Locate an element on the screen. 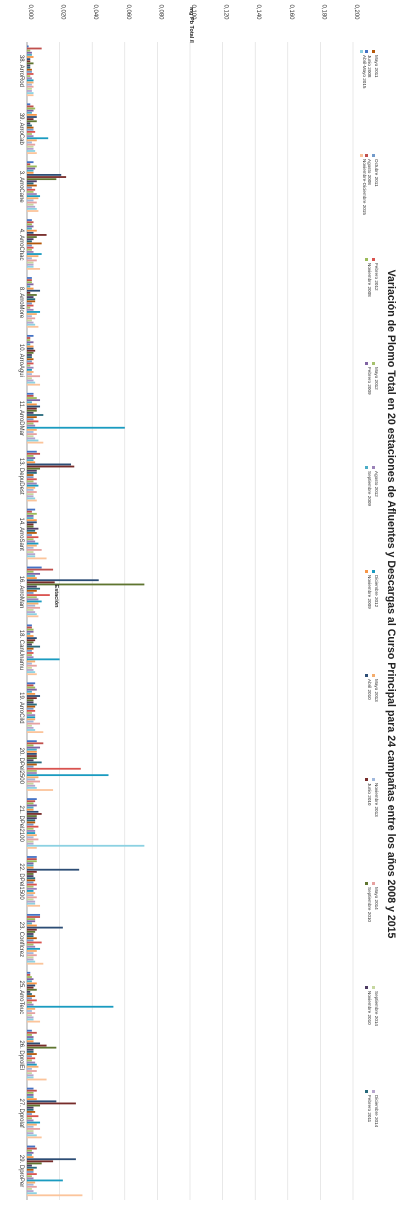  y-tick-label: 0,180 is located at coordinates (323, 12).